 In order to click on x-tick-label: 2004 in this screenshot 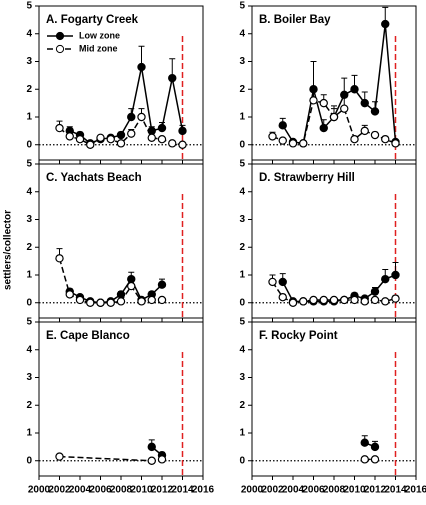, I will do `click(293, 490)`.